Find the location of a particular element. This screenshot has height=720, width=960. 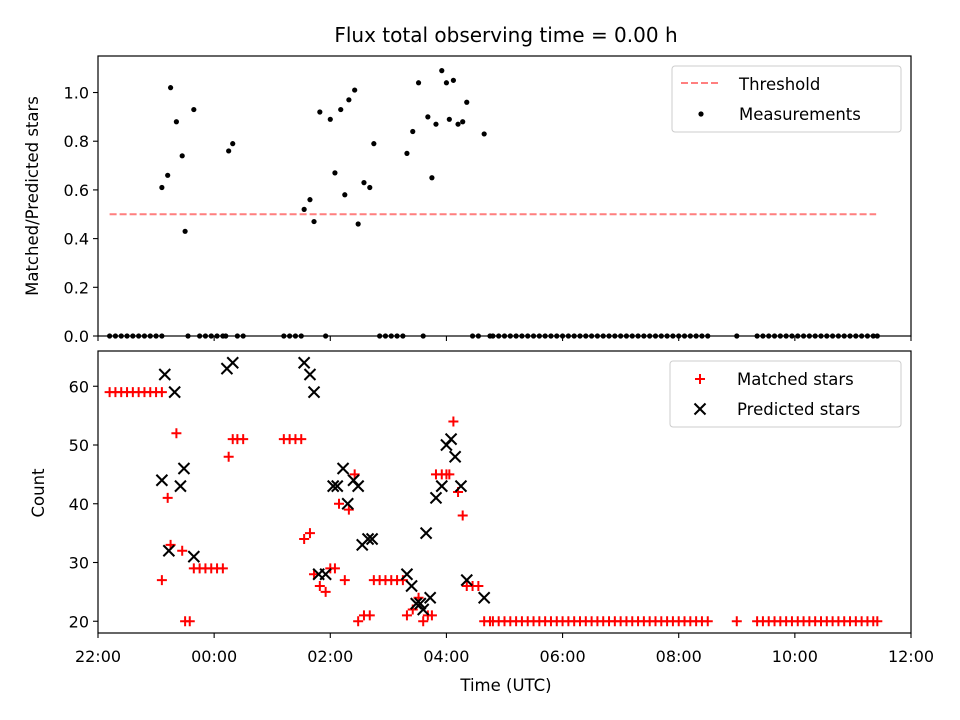

top-chart-title: Flux total observing time = 0.00 h is located at coordinates (505, 35).